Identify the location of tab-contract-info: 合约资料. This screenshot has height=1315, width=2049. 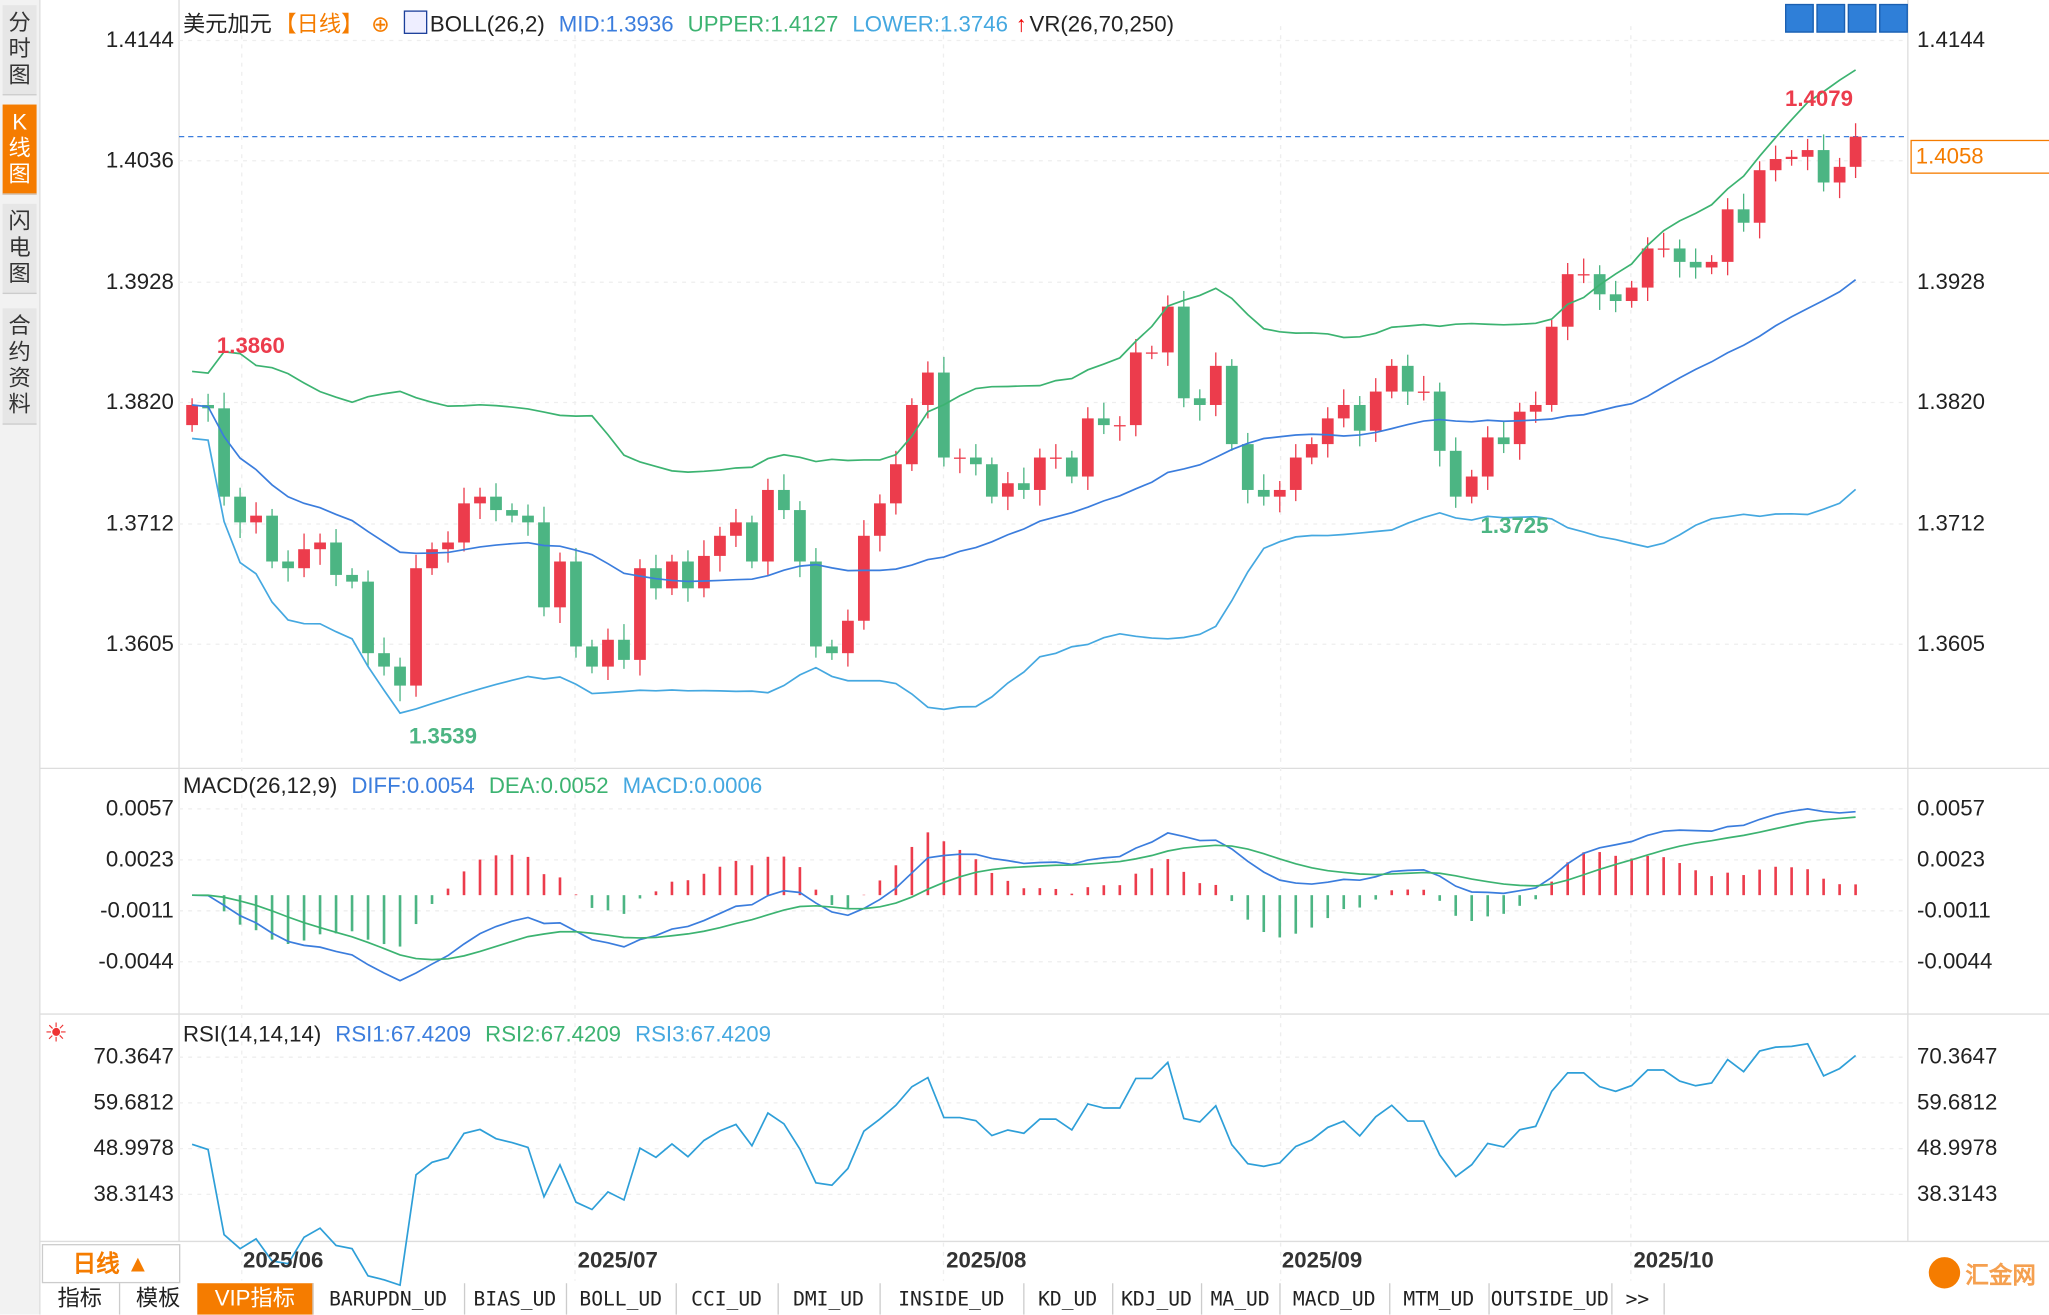
(19, 366).